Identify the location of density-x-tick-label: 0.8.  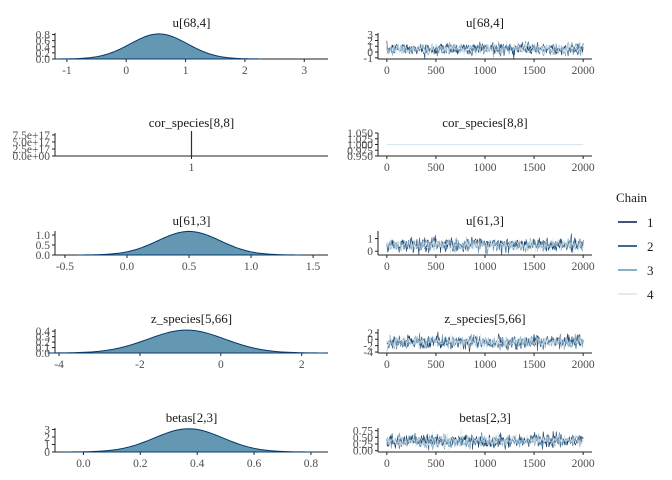
(311, 464).